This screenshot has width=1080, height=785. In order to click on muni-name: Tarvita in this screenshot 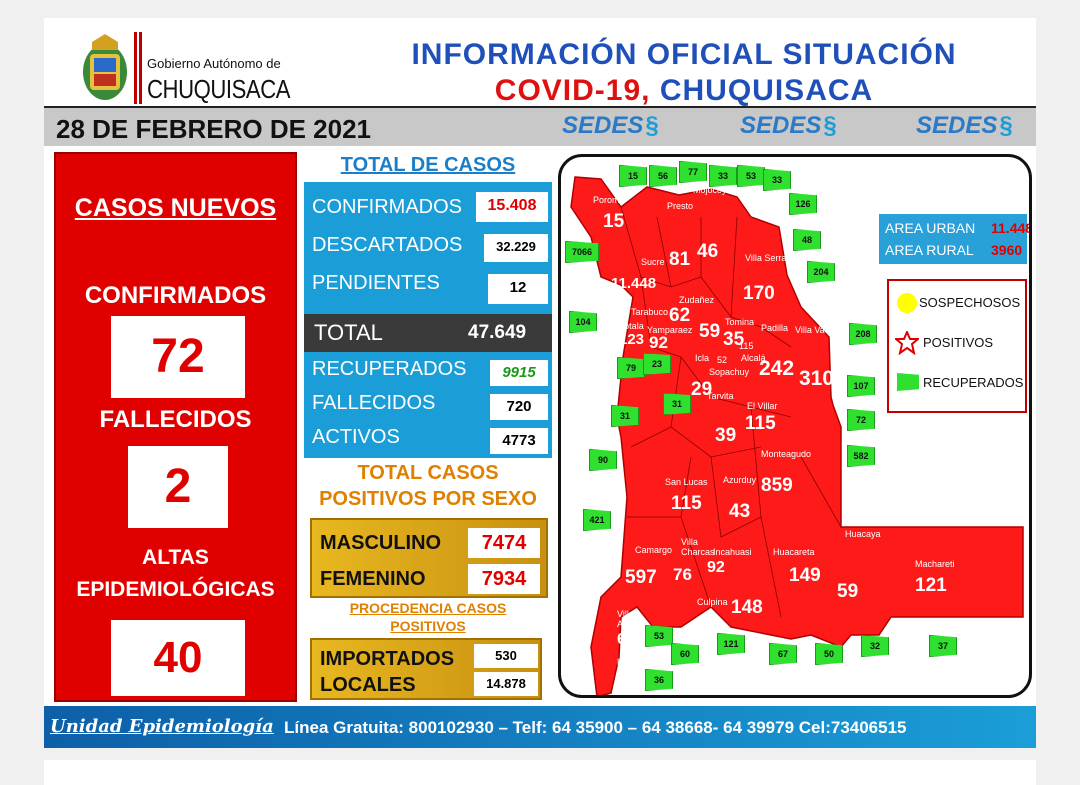, I will do `click(720, 396)`.